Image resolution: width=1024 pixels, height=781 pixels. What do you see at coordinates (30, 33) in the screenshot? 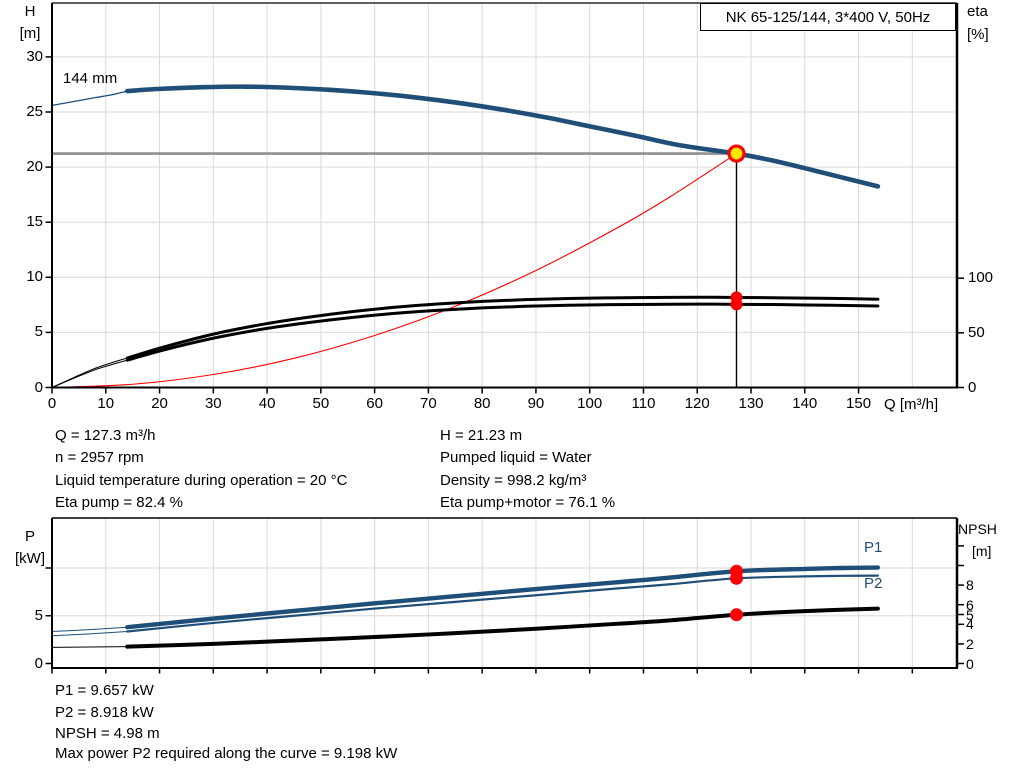
I see `h-axis-unit: [m]` at bounding box center [30, 33].